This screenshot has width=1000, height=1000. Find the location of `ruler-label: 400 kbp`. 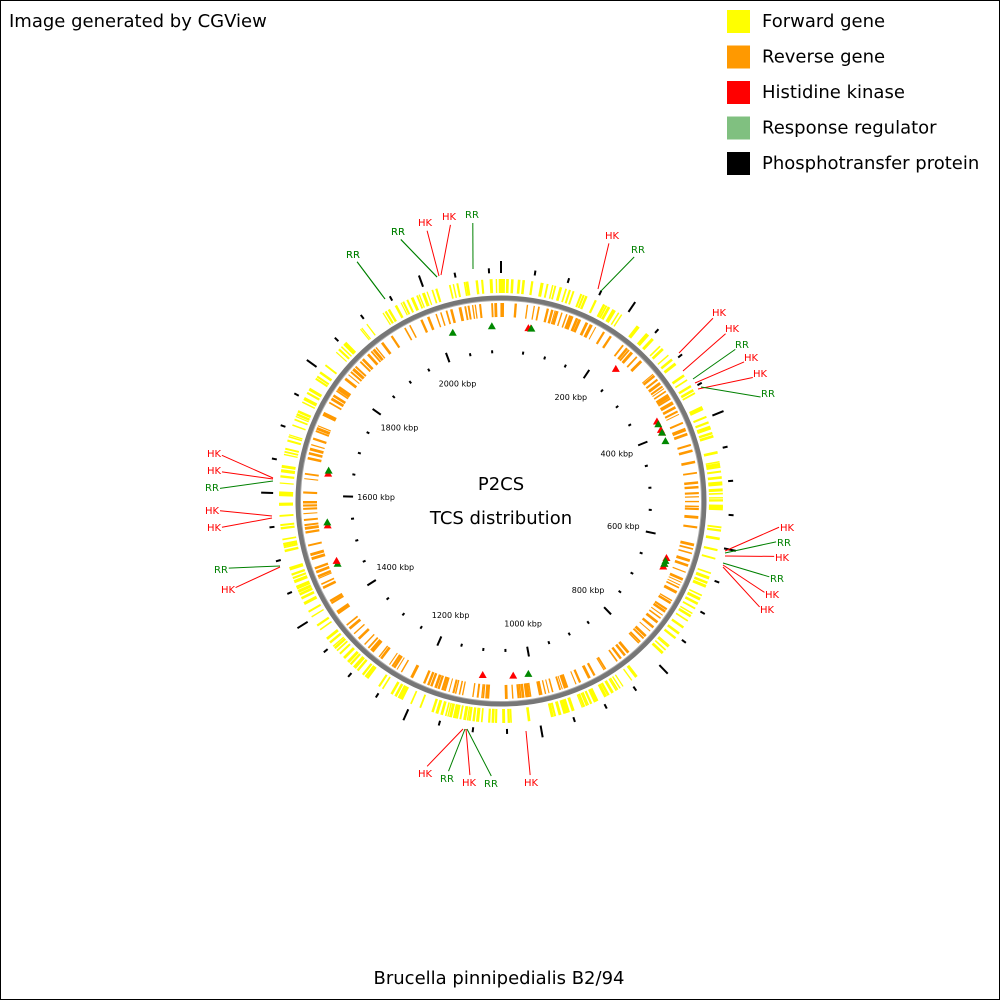

ruler-label: 400 kbp is located at coordinates (617, 454).